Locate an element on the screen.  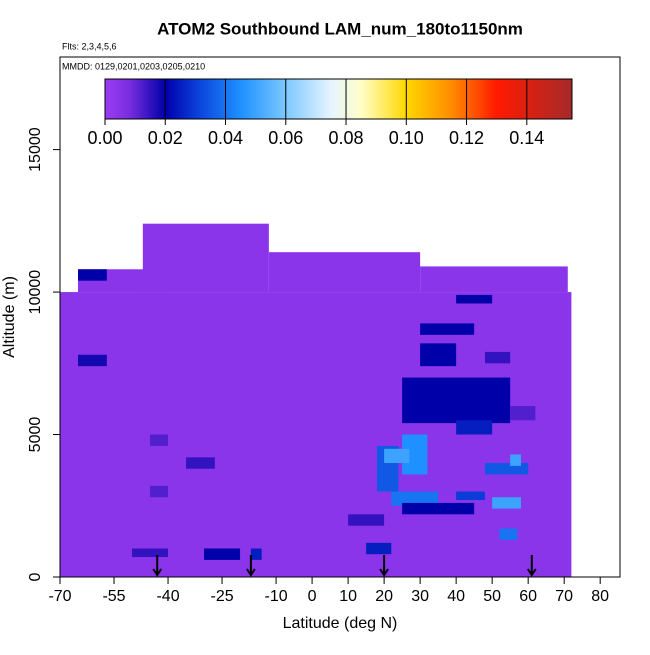
x-tick-label: 40 is located at coordinates (456, 596).